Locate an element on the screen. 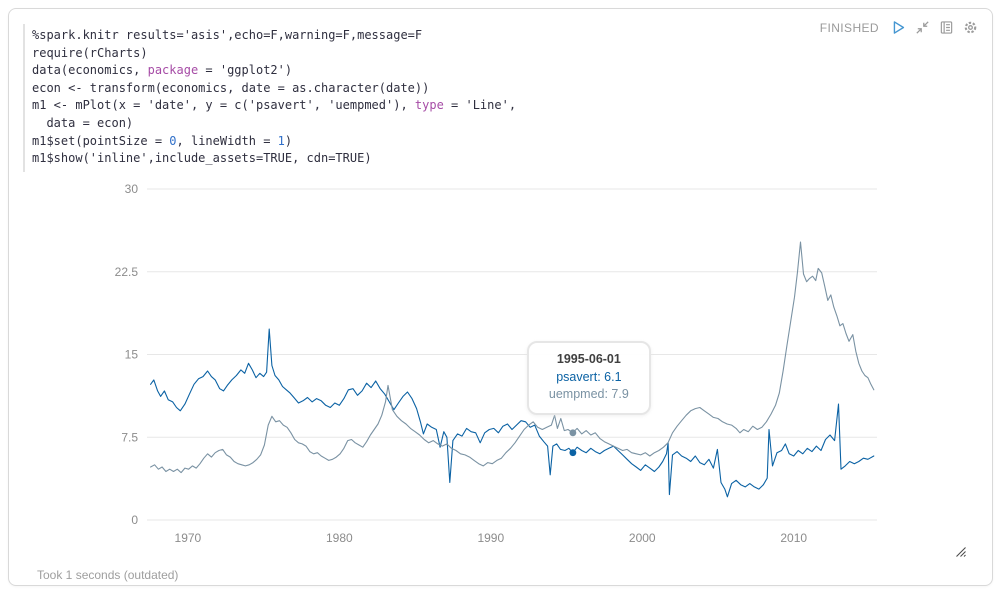  x-axis-label: 2010 is located at coordinates (793, 538).